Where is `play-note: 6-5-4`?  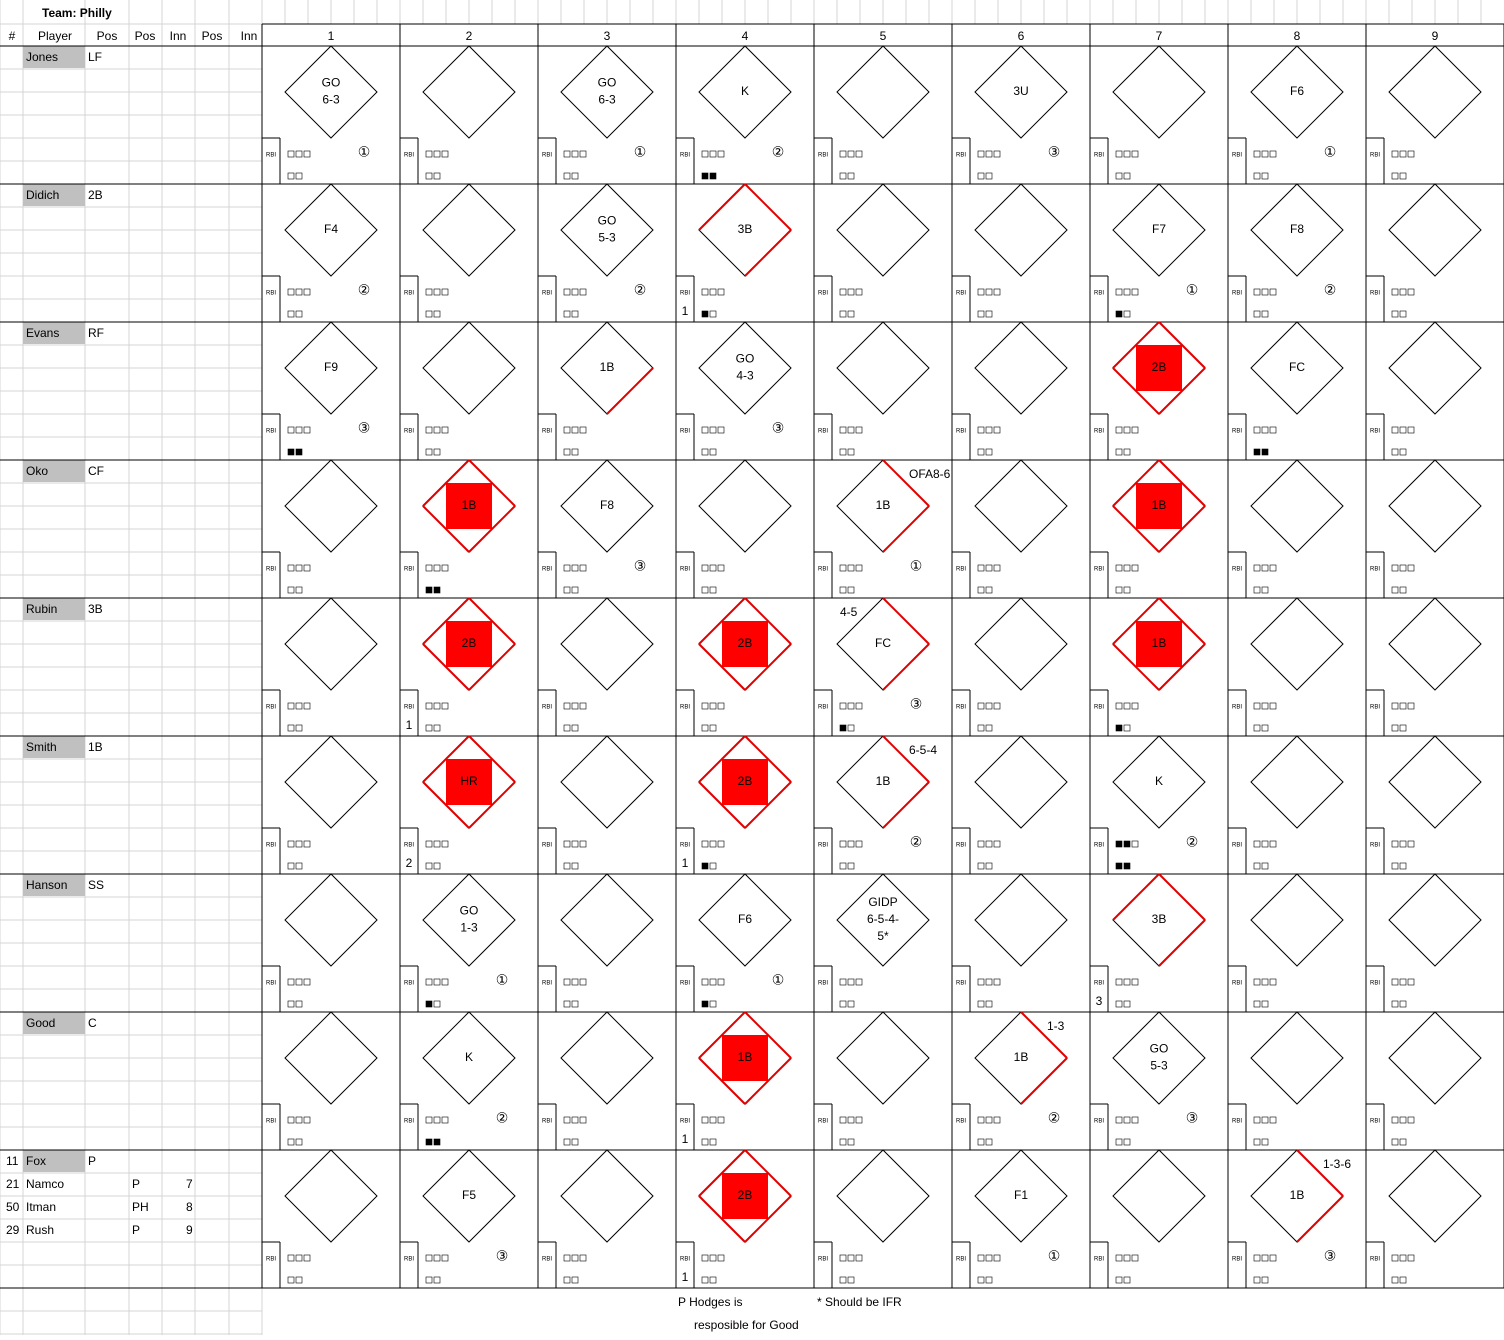
play-note: 6-5-4 is located at coordinates (923, 750).